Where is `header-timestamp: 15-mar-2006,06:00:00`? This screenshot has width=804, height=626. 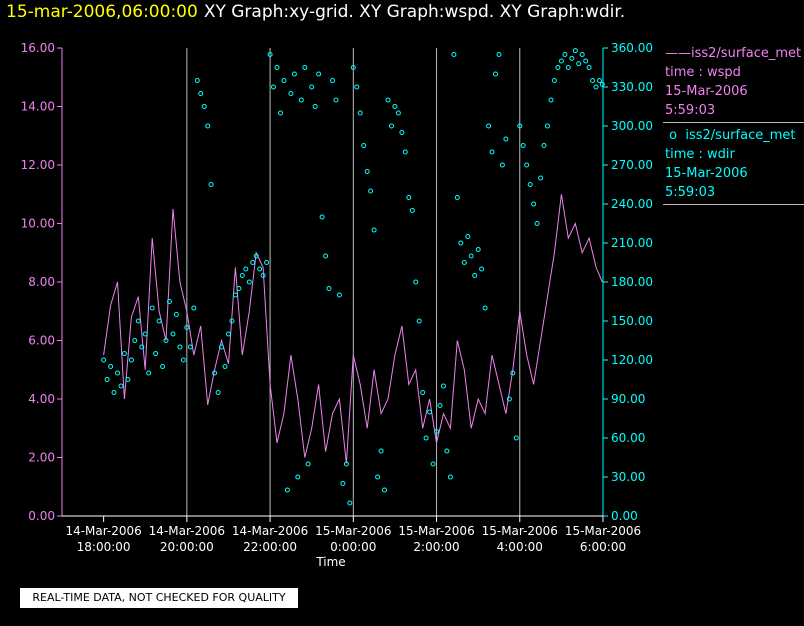 header-timestamp: 15-mar-2006,06:00:00 is located at coordinates (102, 12).